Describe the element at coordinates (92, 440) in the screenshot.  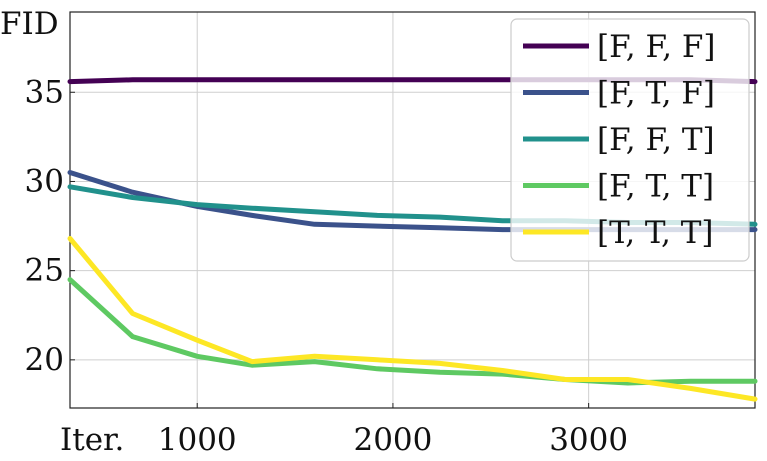
I see `x-axis-label: Iter.` at that location.